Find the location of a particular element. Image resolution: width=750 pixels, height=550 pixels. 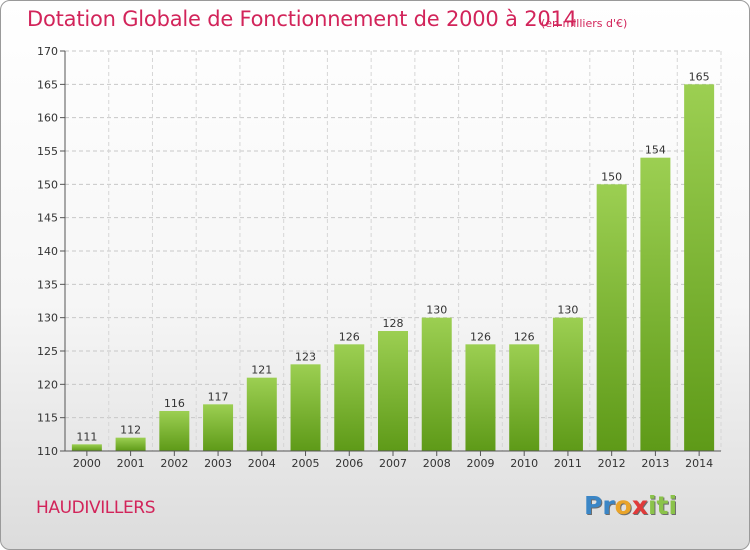

y-tick-label: 160 is located at coordinates (47, 118).